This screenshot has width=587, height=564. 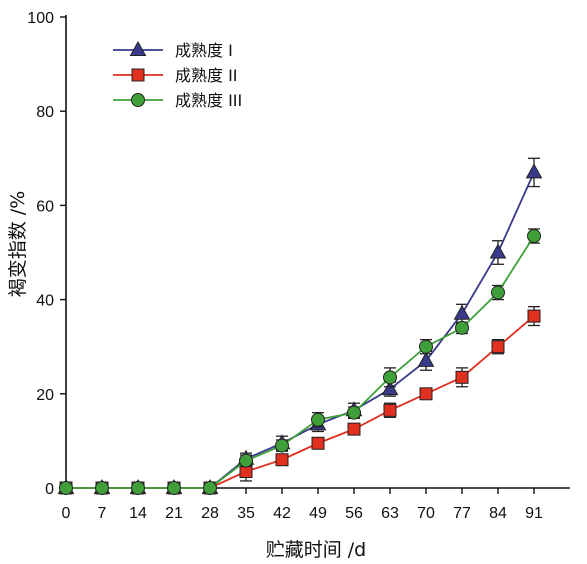 What do you see at coordinates (18, 244) in the screenshot?
I see `y-axis-title: 褐变指数 /%` at bounding box center [18, 244].